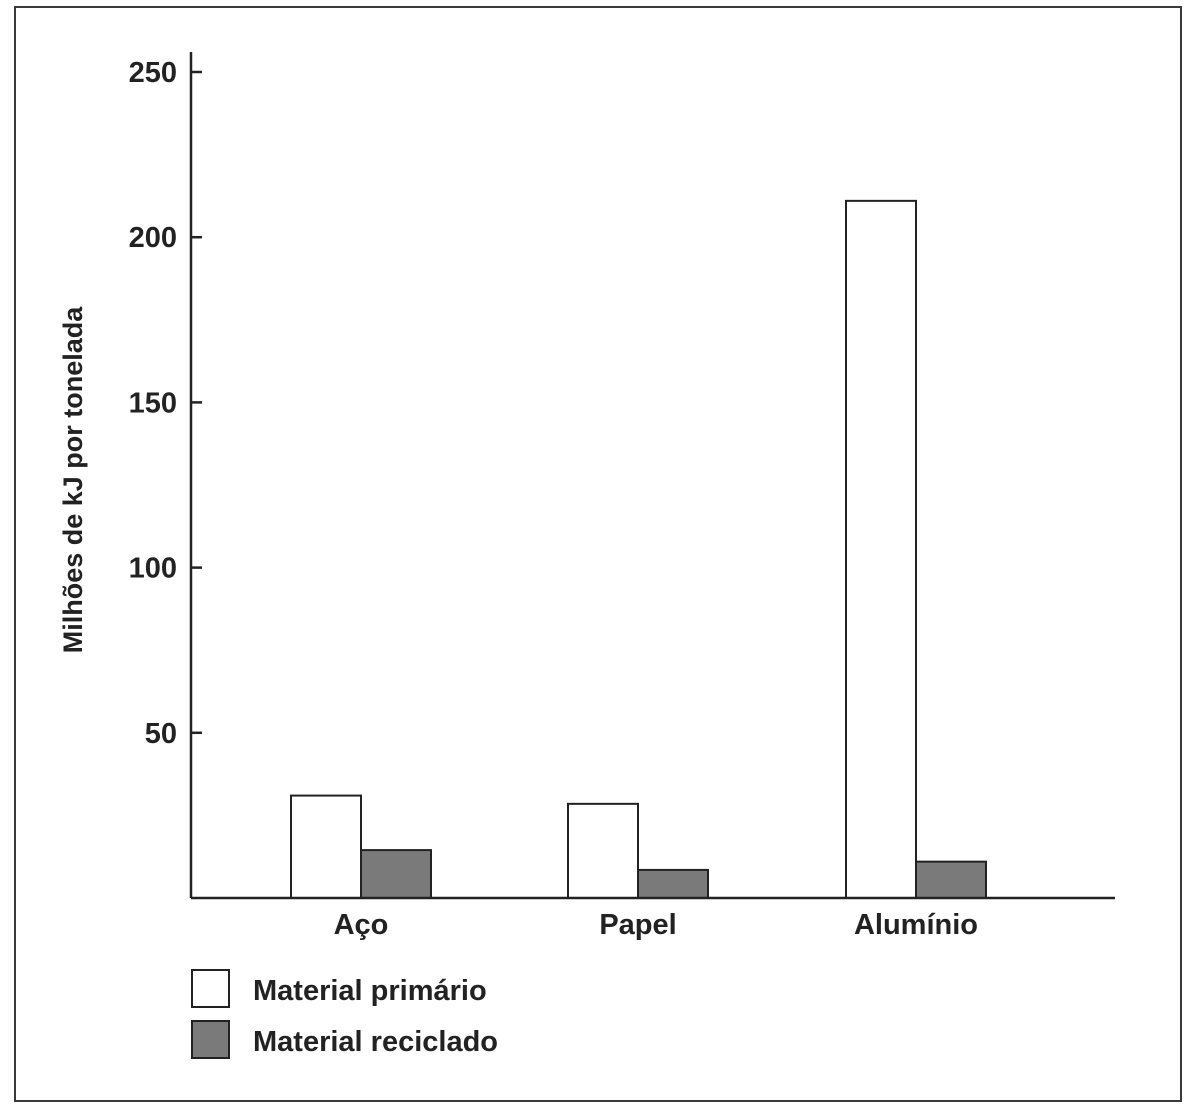 This screenshot has height=1113, width=1200. I want to click on x-category-label: Alumínio, so click(916, 925).